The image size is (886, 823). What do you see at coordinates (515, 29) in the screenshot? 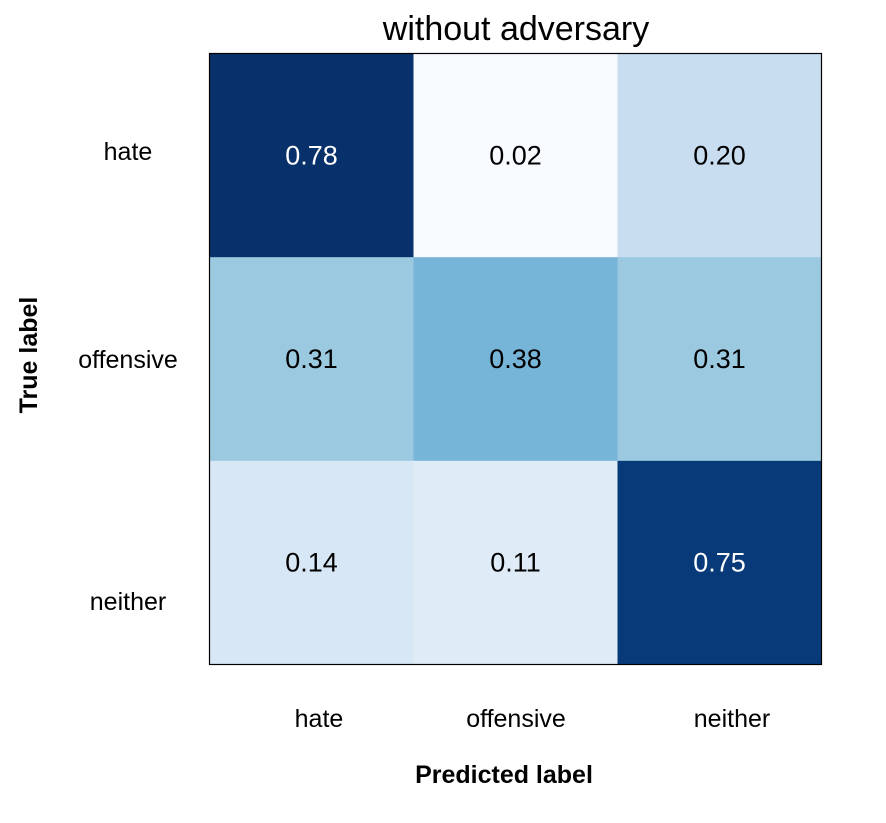
I see `chart-title: without adversary` at bounding box center [515, 29].